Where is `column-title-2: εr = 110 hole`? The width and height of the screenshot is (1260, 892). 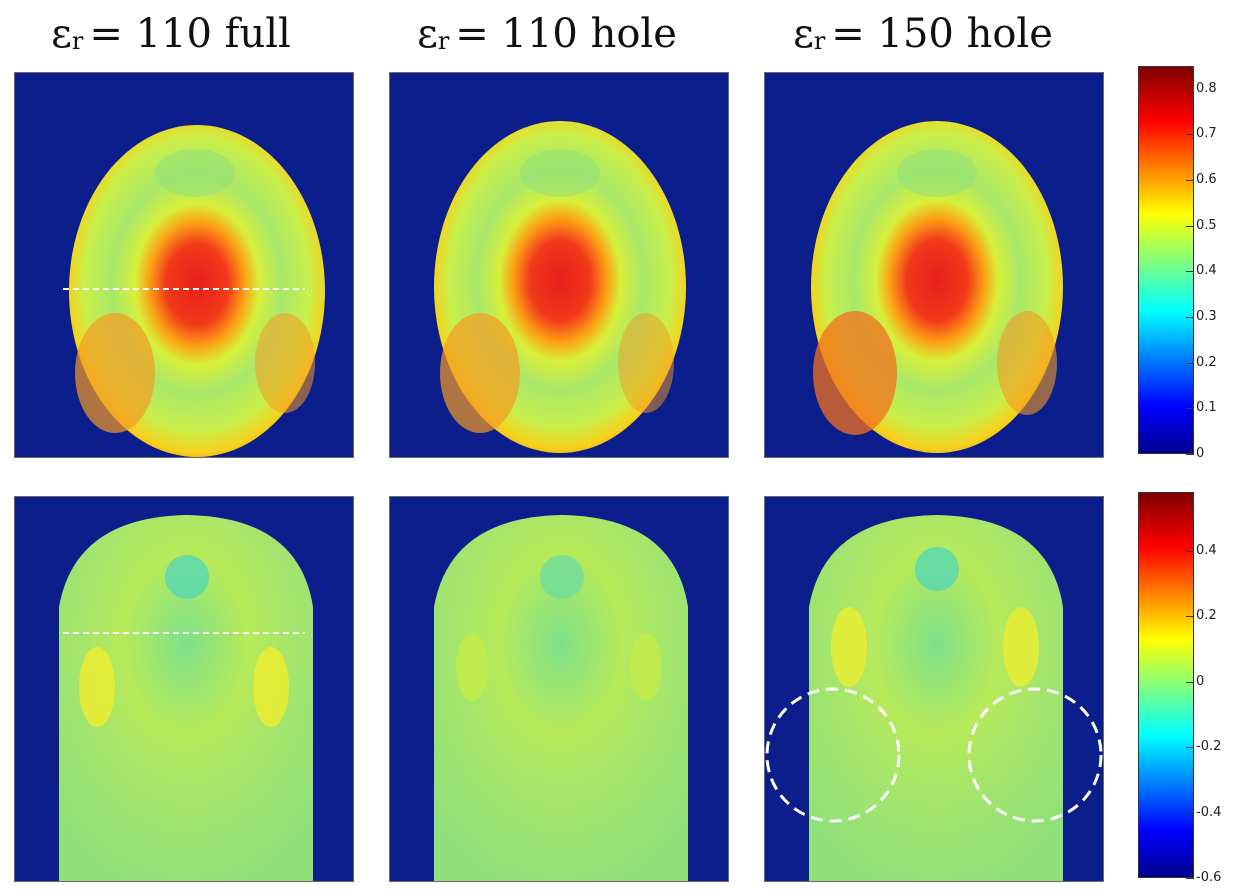 column-title-2: εr = 110 hole is located at coordinates (547, 34).